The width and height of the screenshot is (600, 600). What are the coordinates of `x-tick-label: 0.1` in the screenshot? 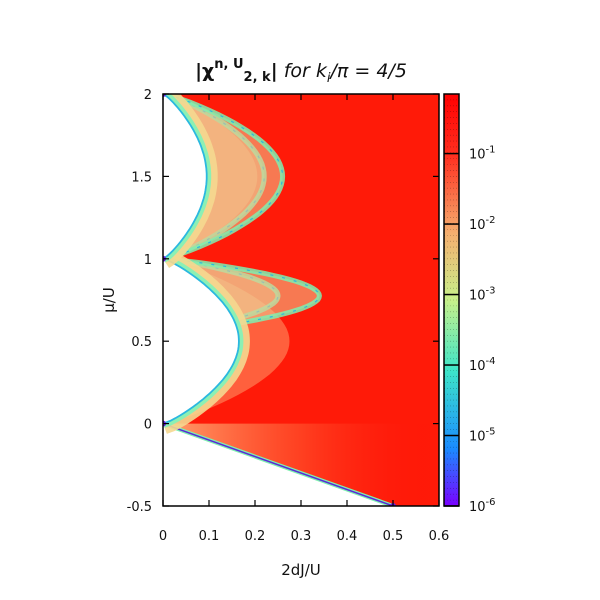 It's located at (209, 536).